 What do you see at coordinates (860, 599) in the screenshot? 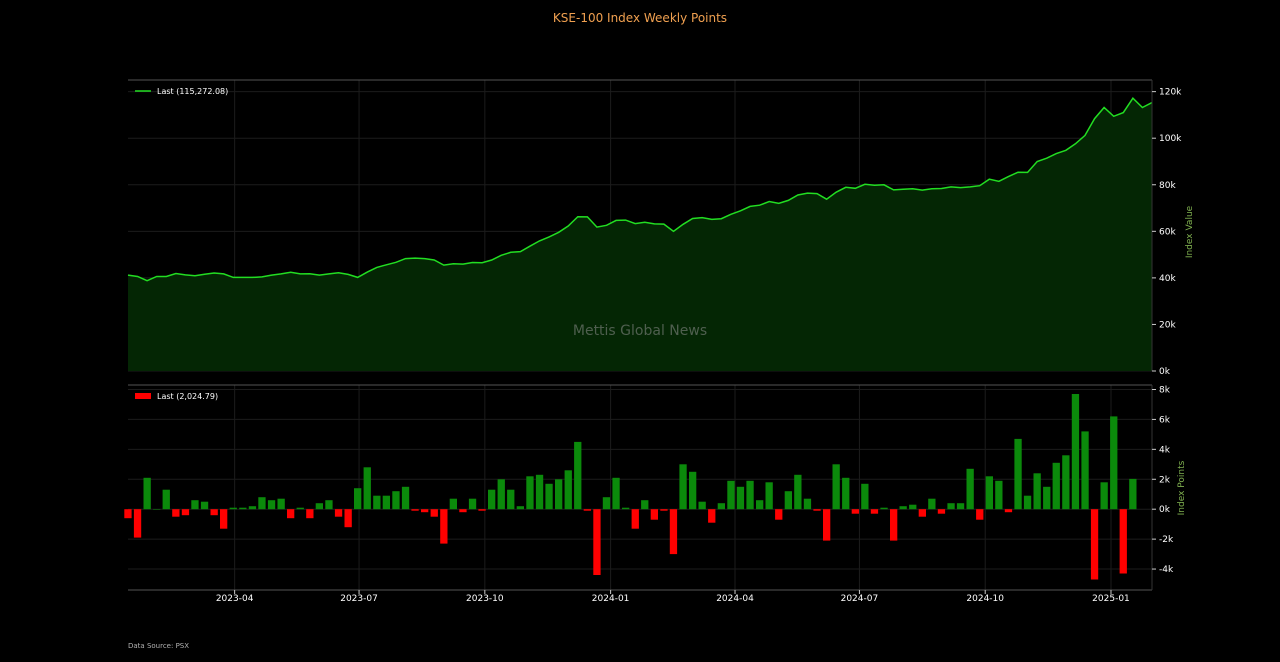
I see `x-tick-label: 2024-07` at bounding box center [860, 599].